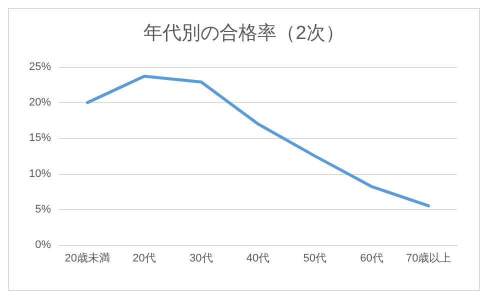 This screenshot has width=486, height=297. What do you see at coordinates (244, 33) in the screenshot?
I see `chart-title: 年代別の合格率（2次）` at bounding box center [244, 33].